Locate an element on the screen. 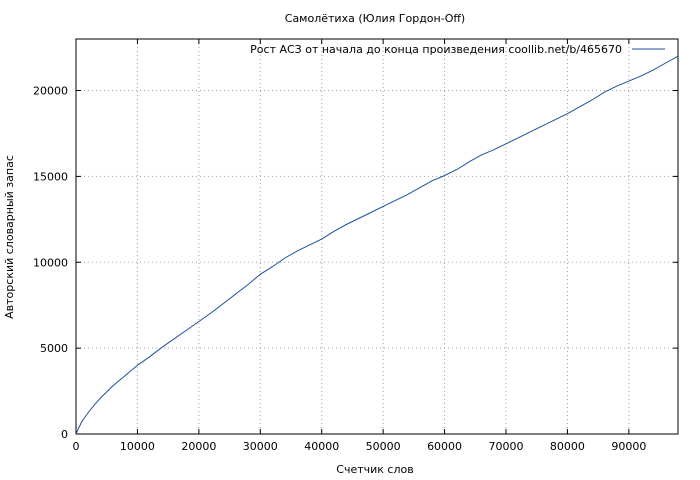 Image resolution: width=700 pixels, height=480 pixels. x-tick-label: 0 is located at coordinates (76, 446).